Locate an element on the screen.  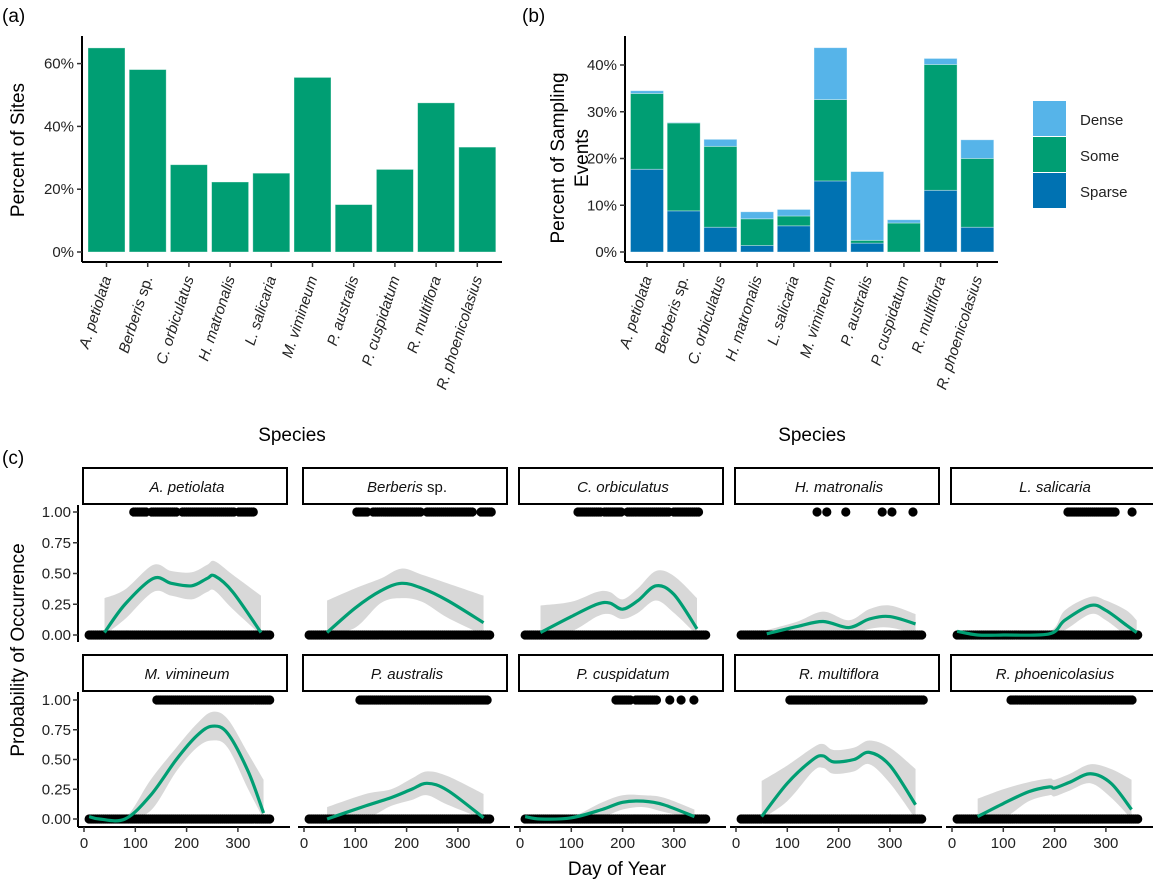
species-name: H. matronalis is located at coordinates (744, 319).